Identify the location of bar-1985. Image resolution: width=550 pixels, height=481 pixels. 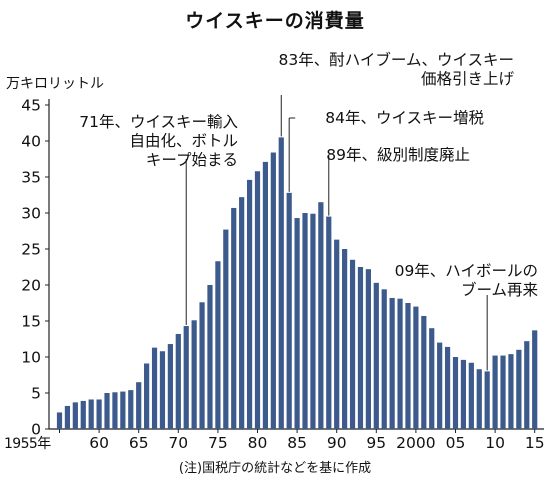
(297, 323).